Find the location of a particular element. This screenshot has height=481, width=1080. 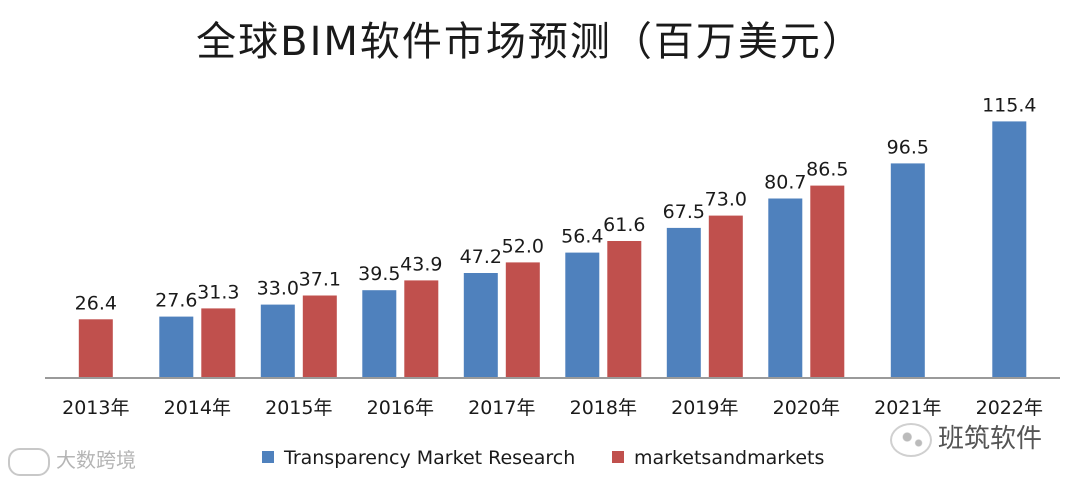

chart-title: 全球BIM软件市场预测（百万美元） is located at coordinates (530, 42).